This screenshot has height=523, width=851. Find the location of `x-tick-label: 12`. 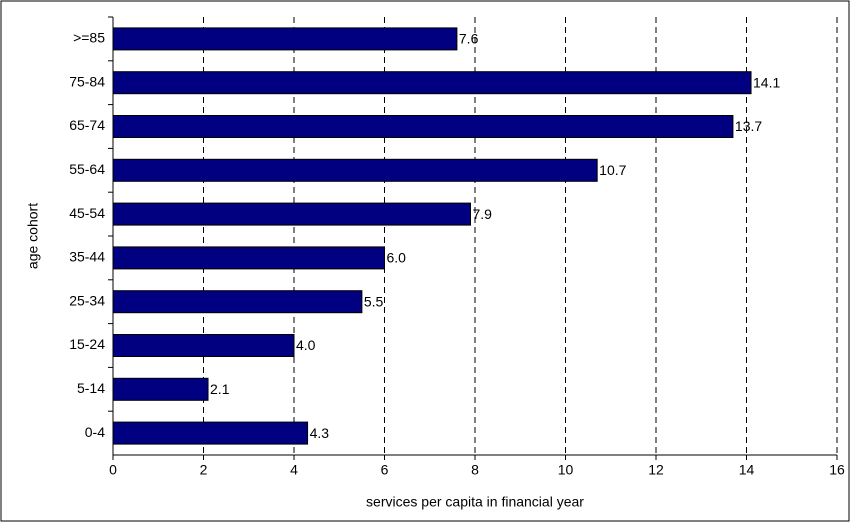

x-tick-label: 12 is located at coordinates (656, 470).